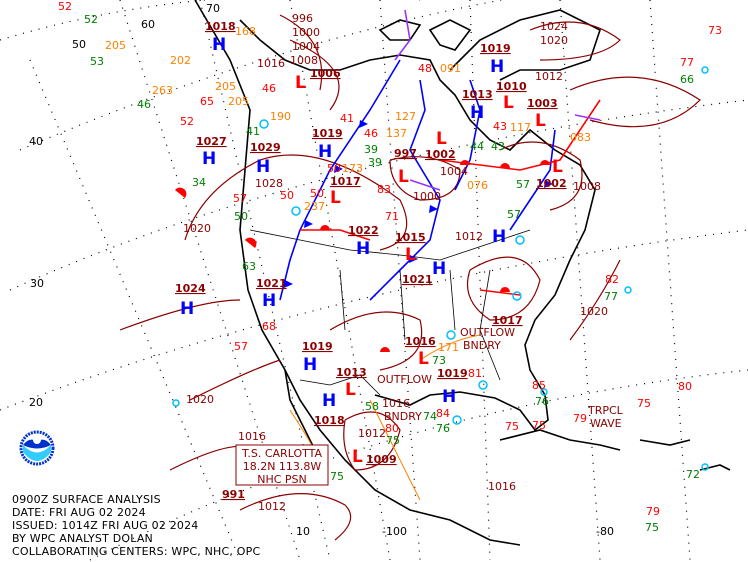 Image resolution: width=748 pixels, height=562 pixels. What do you see at coordinates (587, 186) in the screenshot?
I see `map-label: 1008` at bounding box center [587, 186].